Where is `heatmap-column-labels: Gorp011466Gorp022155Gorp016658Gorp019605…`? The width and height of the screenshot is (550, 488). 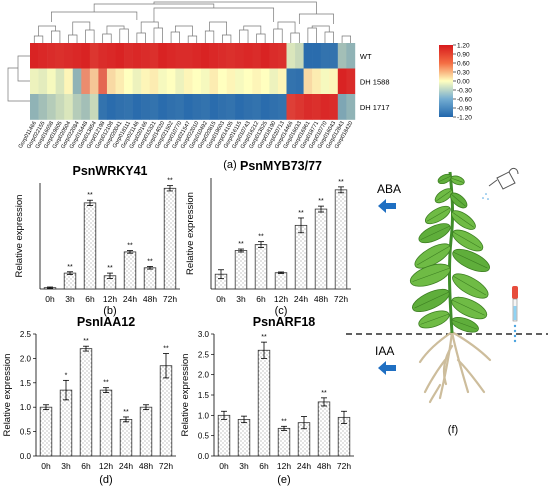 heatmap-column-labels: Gorp011466Gorp022155Gorp016658Gorp019605… is located at coordinates (186, 134).